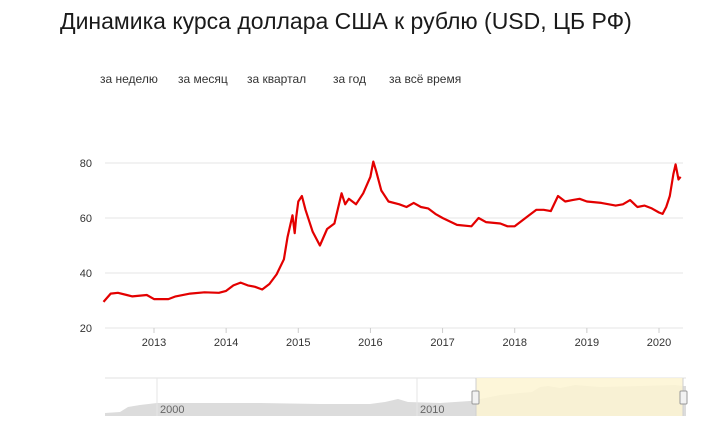  What do you see at coordinates (579, 397) in the screenshot?
I see `navigator-selection` at bounding box center [579, 397].